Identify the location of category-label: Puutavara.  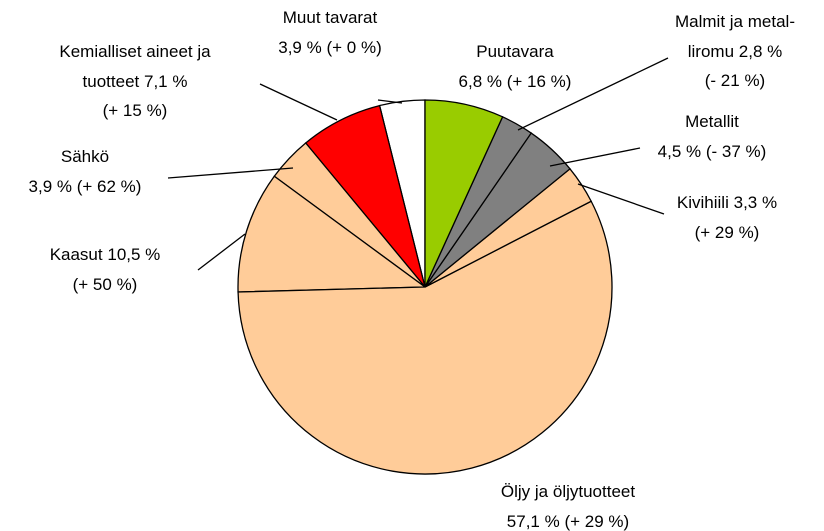
(515, 51).